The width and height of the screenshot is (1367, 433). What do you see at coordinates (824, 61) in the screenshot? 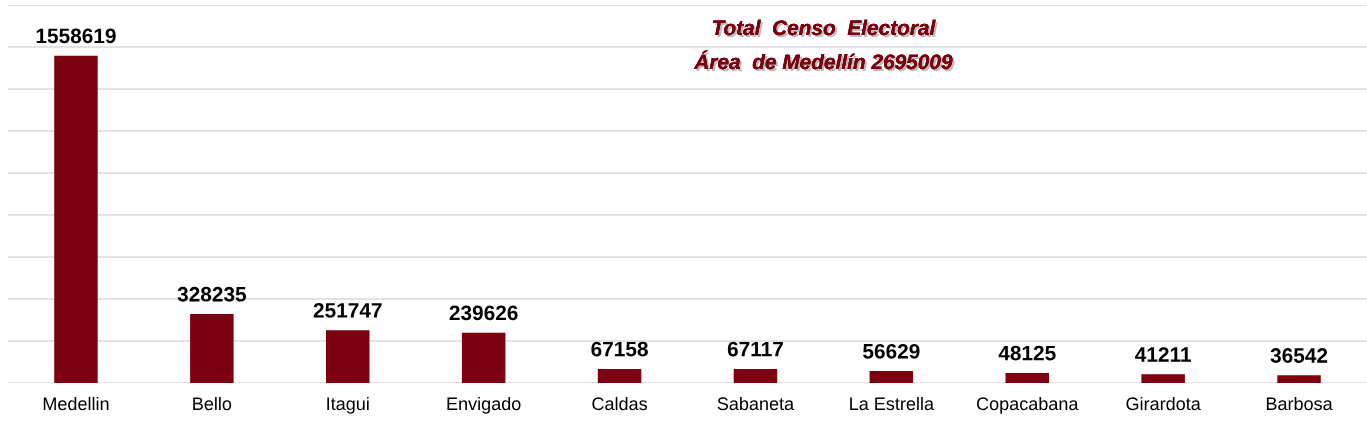
I see `text: Área de Medellín 2695009` at bounding box center [824, 61].